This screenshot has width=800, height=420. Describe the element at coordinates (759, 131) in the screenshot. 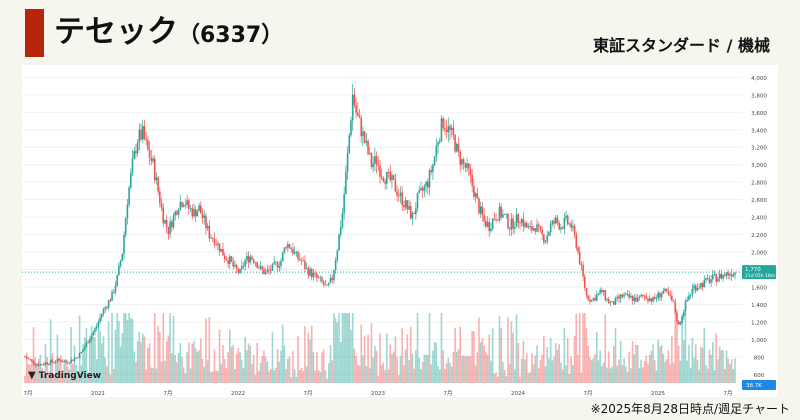

I see `y-tick-label: 3,400` at that location.